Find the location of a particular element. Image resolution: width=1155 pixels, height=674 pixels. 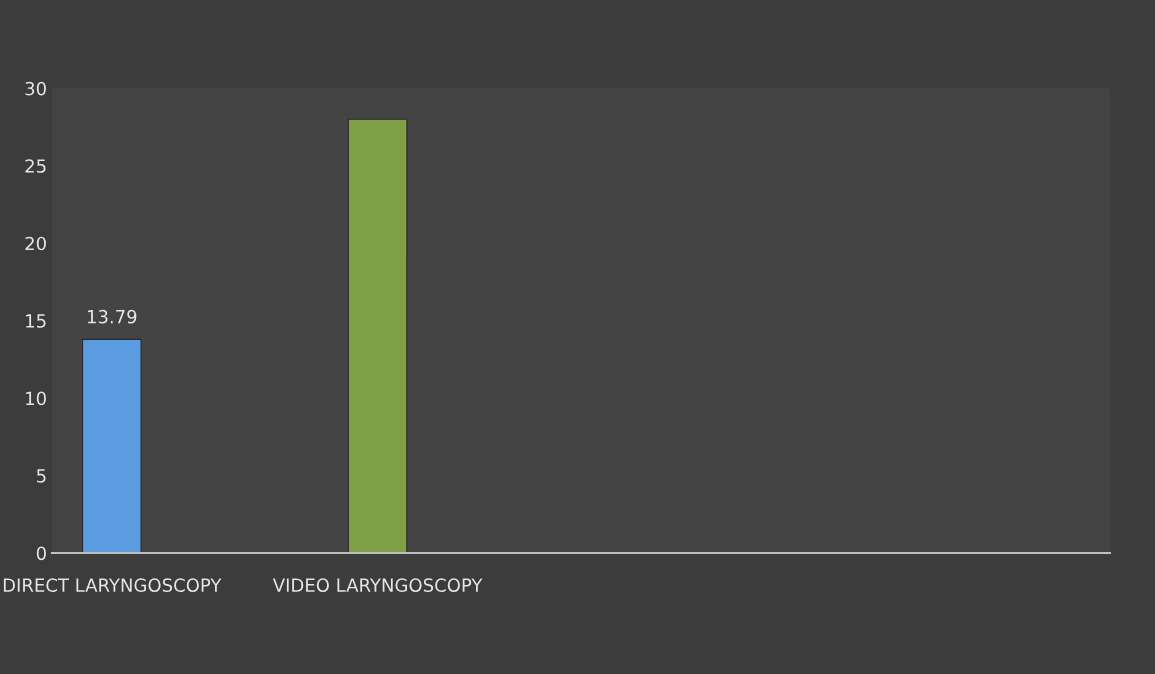

y-tick-label: 0 is located at coordinates (41, 553).